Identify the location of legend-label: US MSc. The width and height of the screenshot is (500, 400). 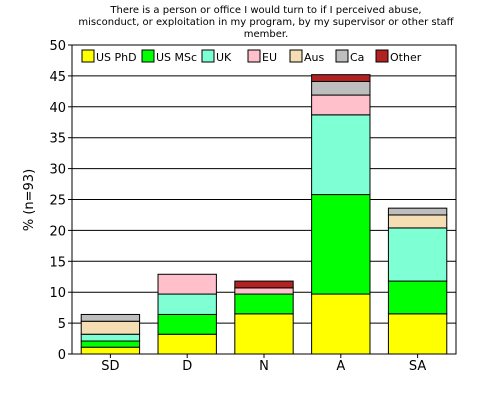
(176, 57).